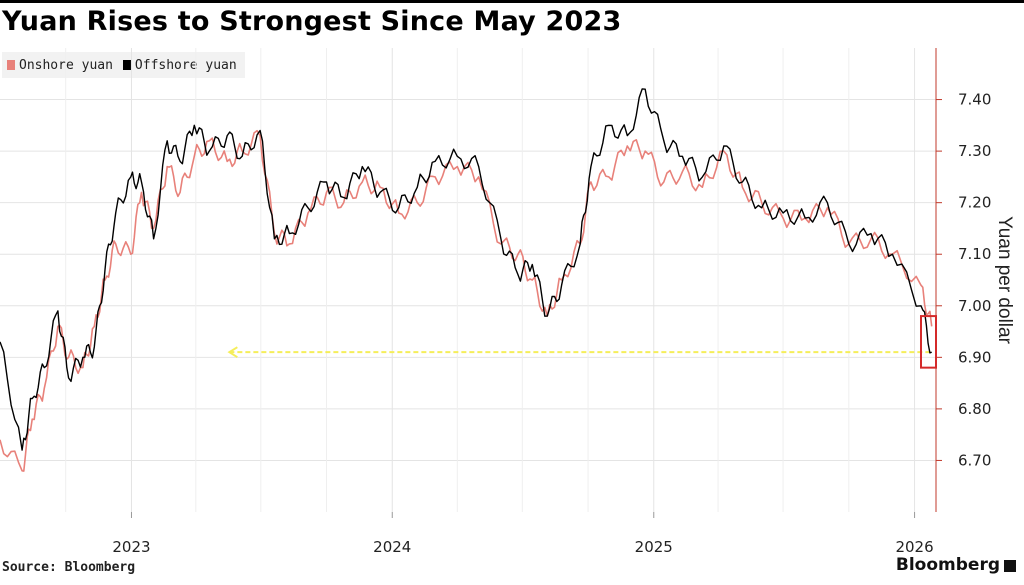 Image resolution: width=1024 pixels, height=585 pixels. I want to click on y-tick-label: 6.90, so click(974, 357).